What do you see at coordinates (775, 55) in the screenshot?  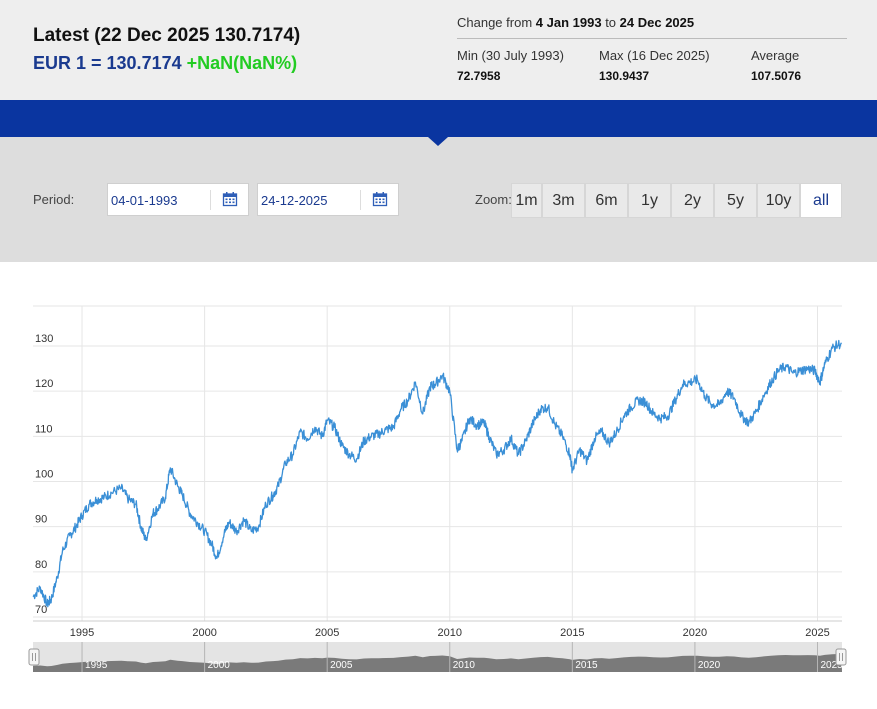 I see `stat-average-label: Average` at bounding box center [775, 55].